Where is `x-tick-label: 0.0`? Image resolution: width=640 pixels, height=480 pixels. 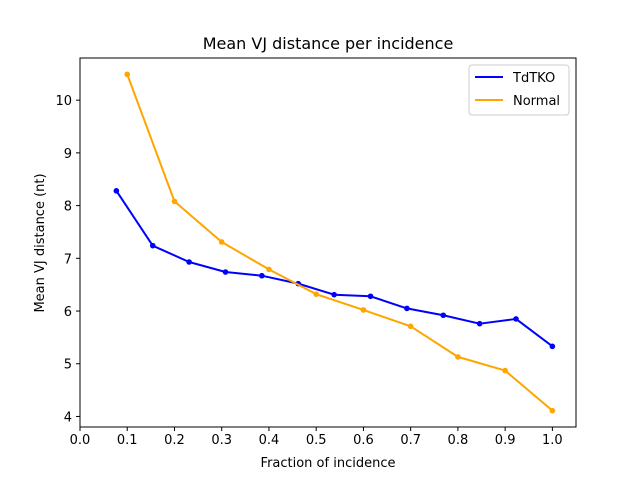 x-tick-label: 0.0 is located at coordinates (80, 440).